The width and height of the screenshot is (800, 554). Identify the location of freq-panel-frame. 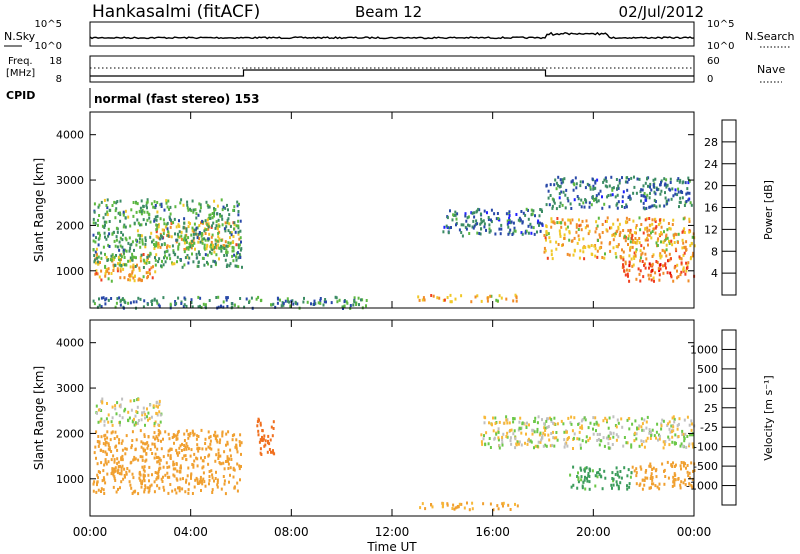
(392, 69).